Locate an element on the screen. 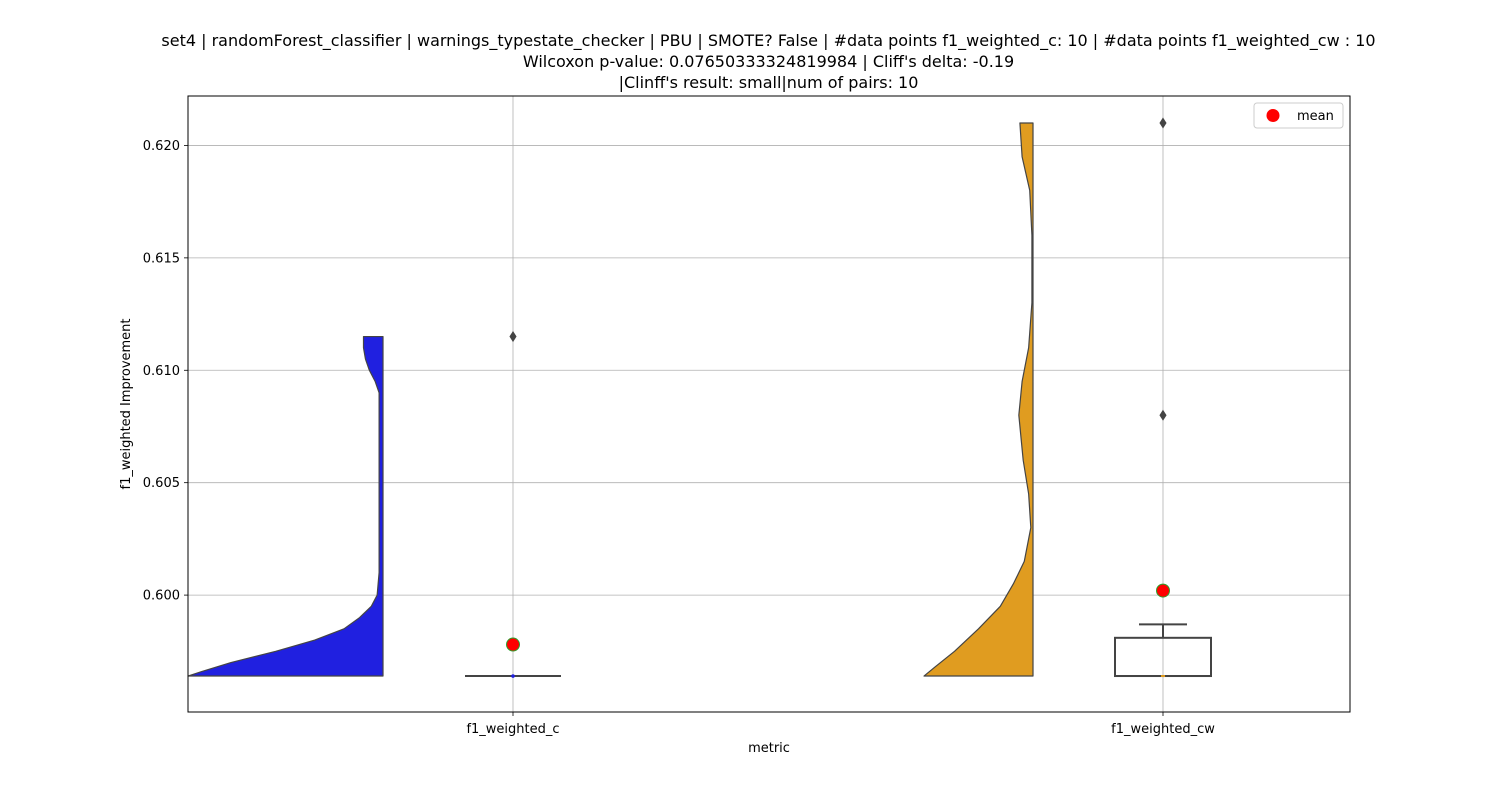 This screenshot has width=1500, height=800. legend-mean-marker is located at coordinates (1273, 115).